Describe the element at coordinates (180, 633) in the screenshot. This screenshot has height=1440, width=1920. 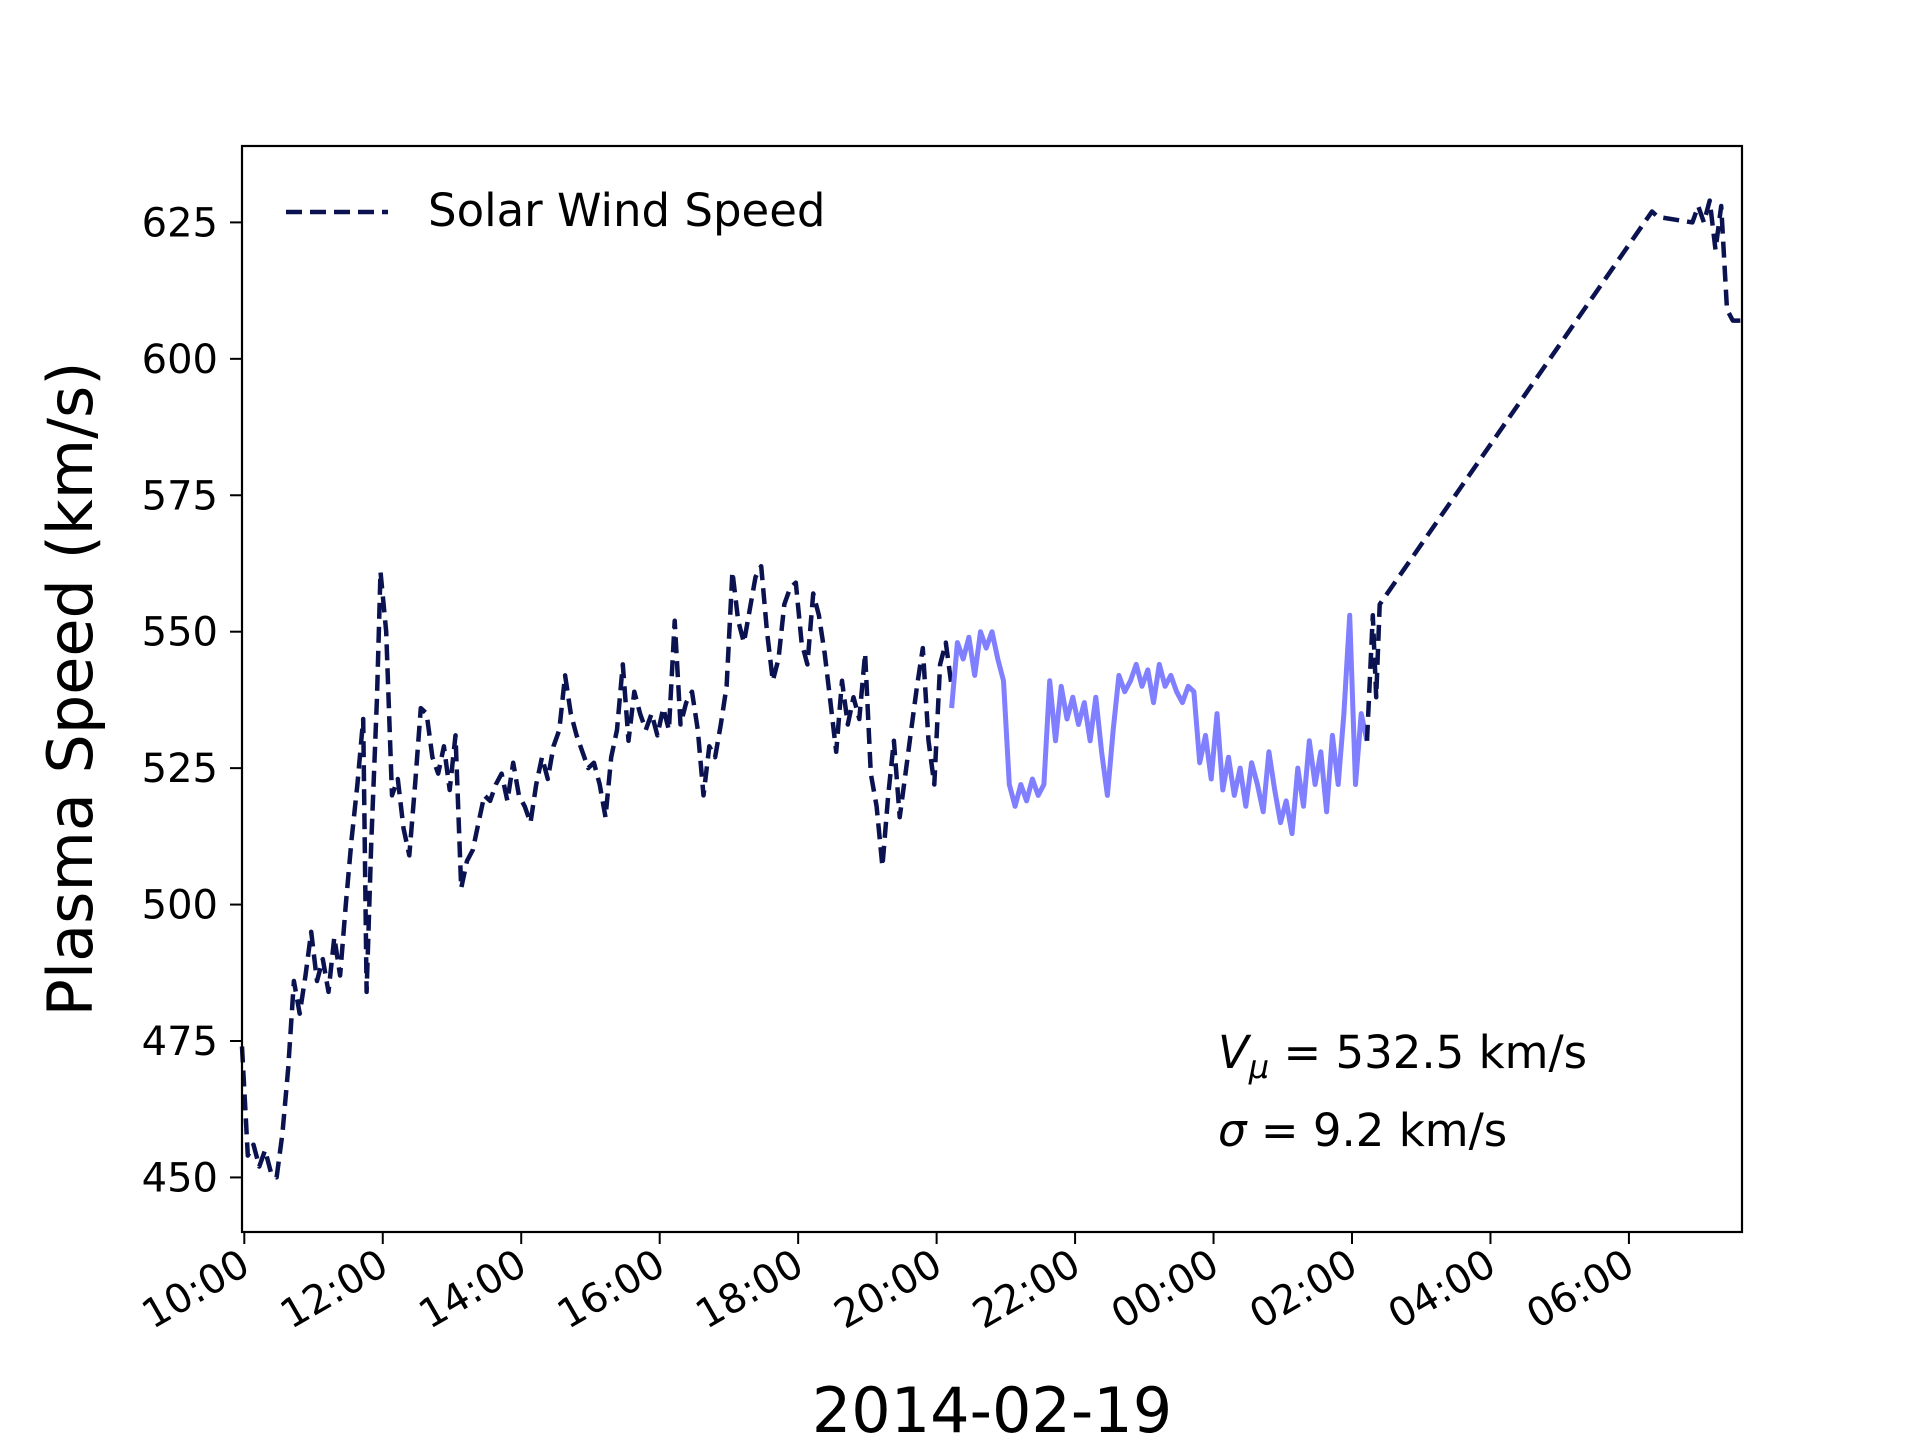
I see `y-tick-label: 550` at that location.